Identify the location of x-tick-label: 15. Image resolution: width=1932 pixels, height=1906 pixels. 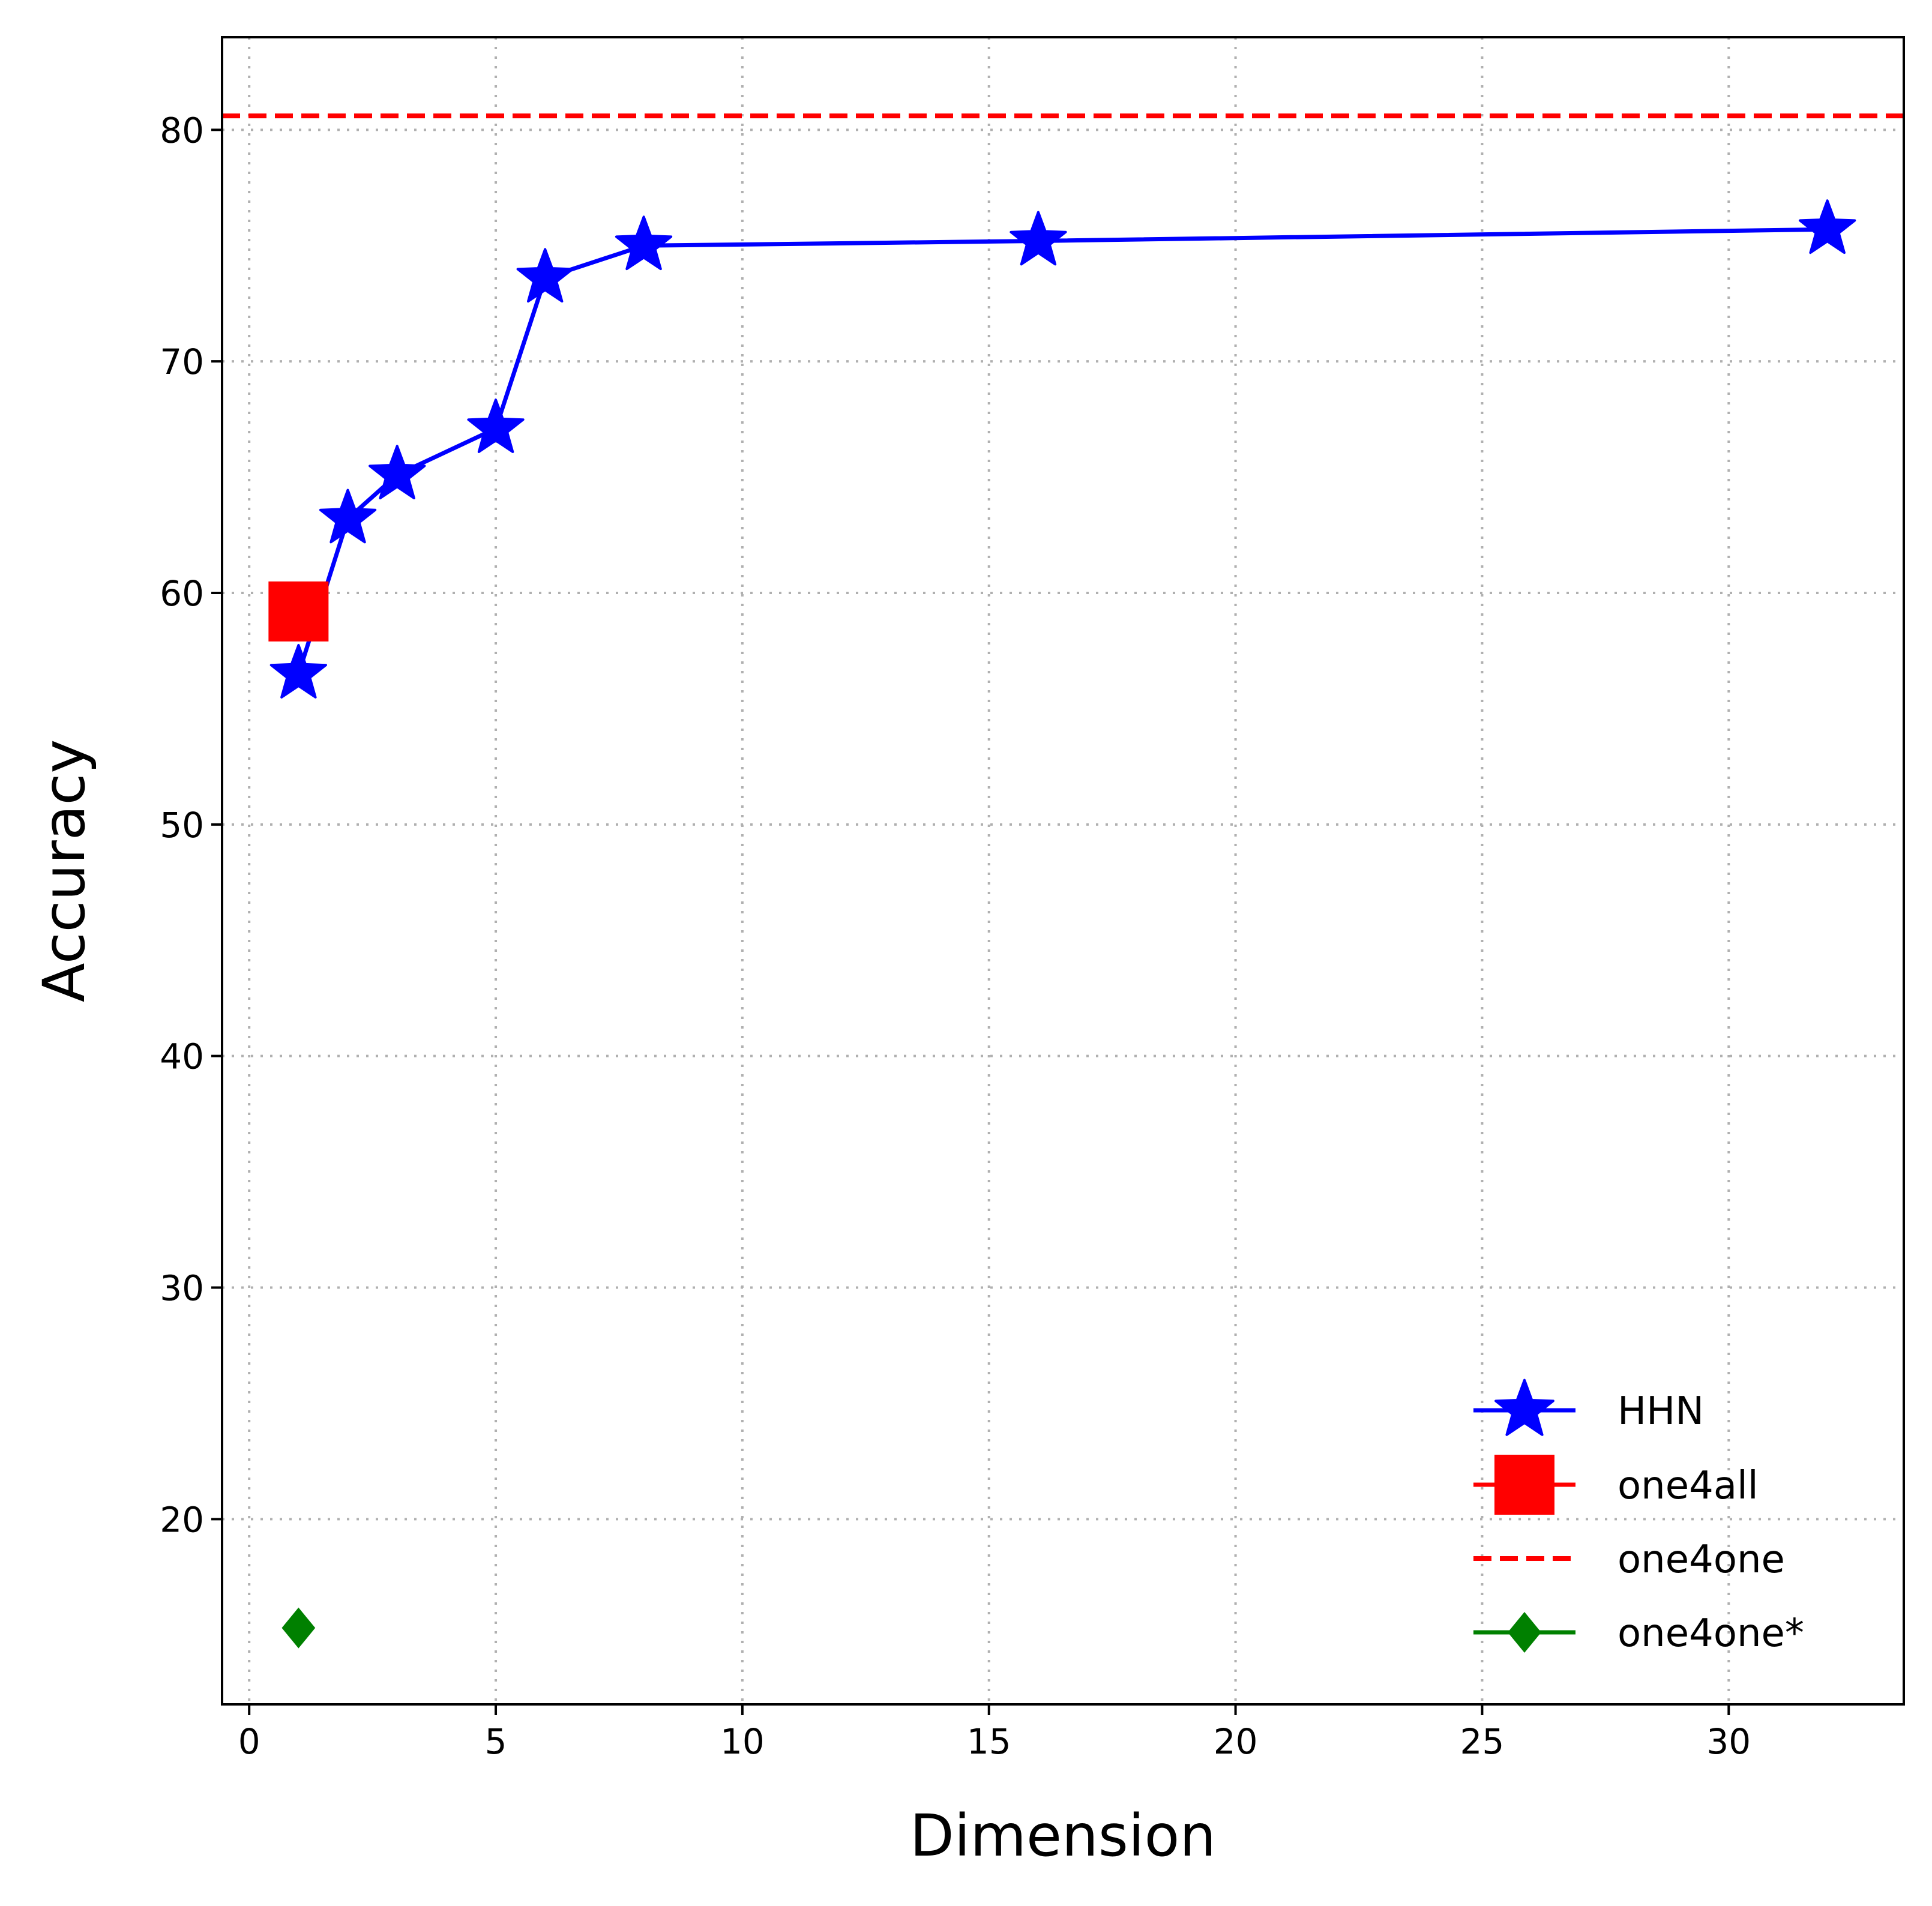
(989, 1741).